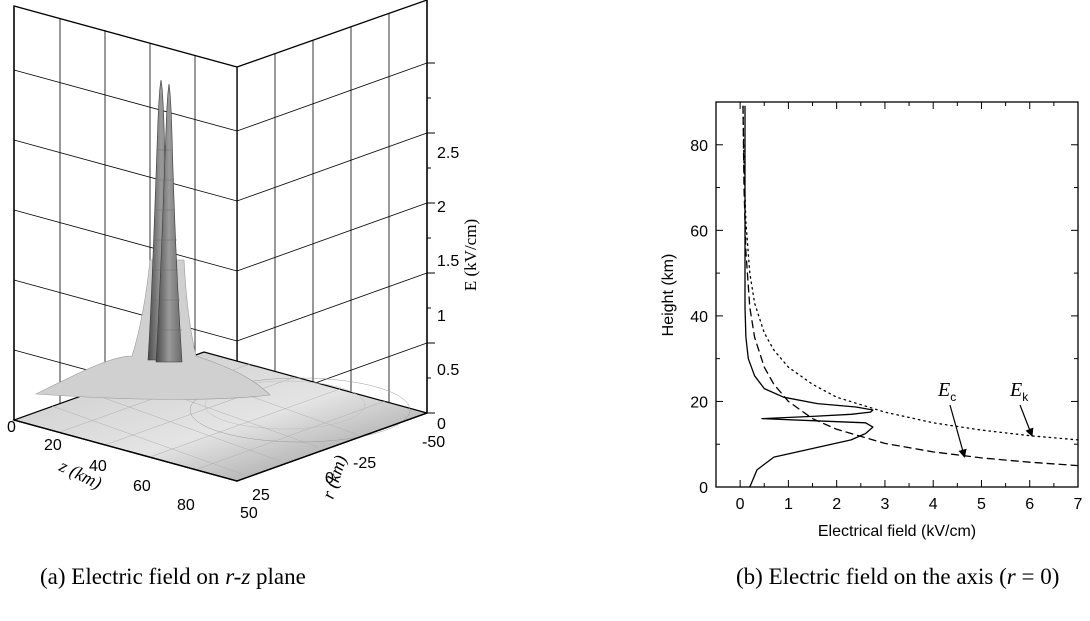 The width and height of the screenshot is (1090, 621). What do you see at coordinates (448, 370) in the screenshot?
I see `e-tick-0.5: 0.5` at bounding box center [448, 370].